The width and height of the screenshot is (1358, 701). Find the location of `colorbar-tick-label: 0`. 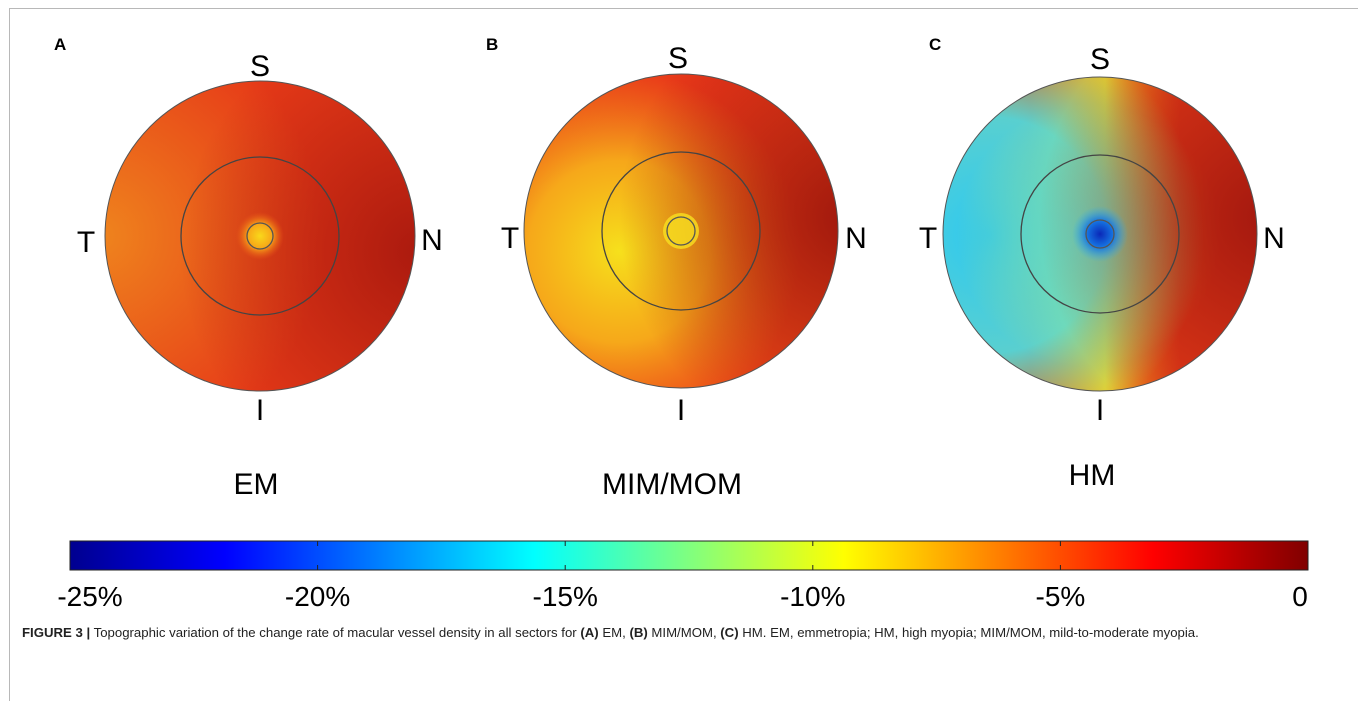

colorbar-tick-label: 0 is located at coordinates (1300, 596).